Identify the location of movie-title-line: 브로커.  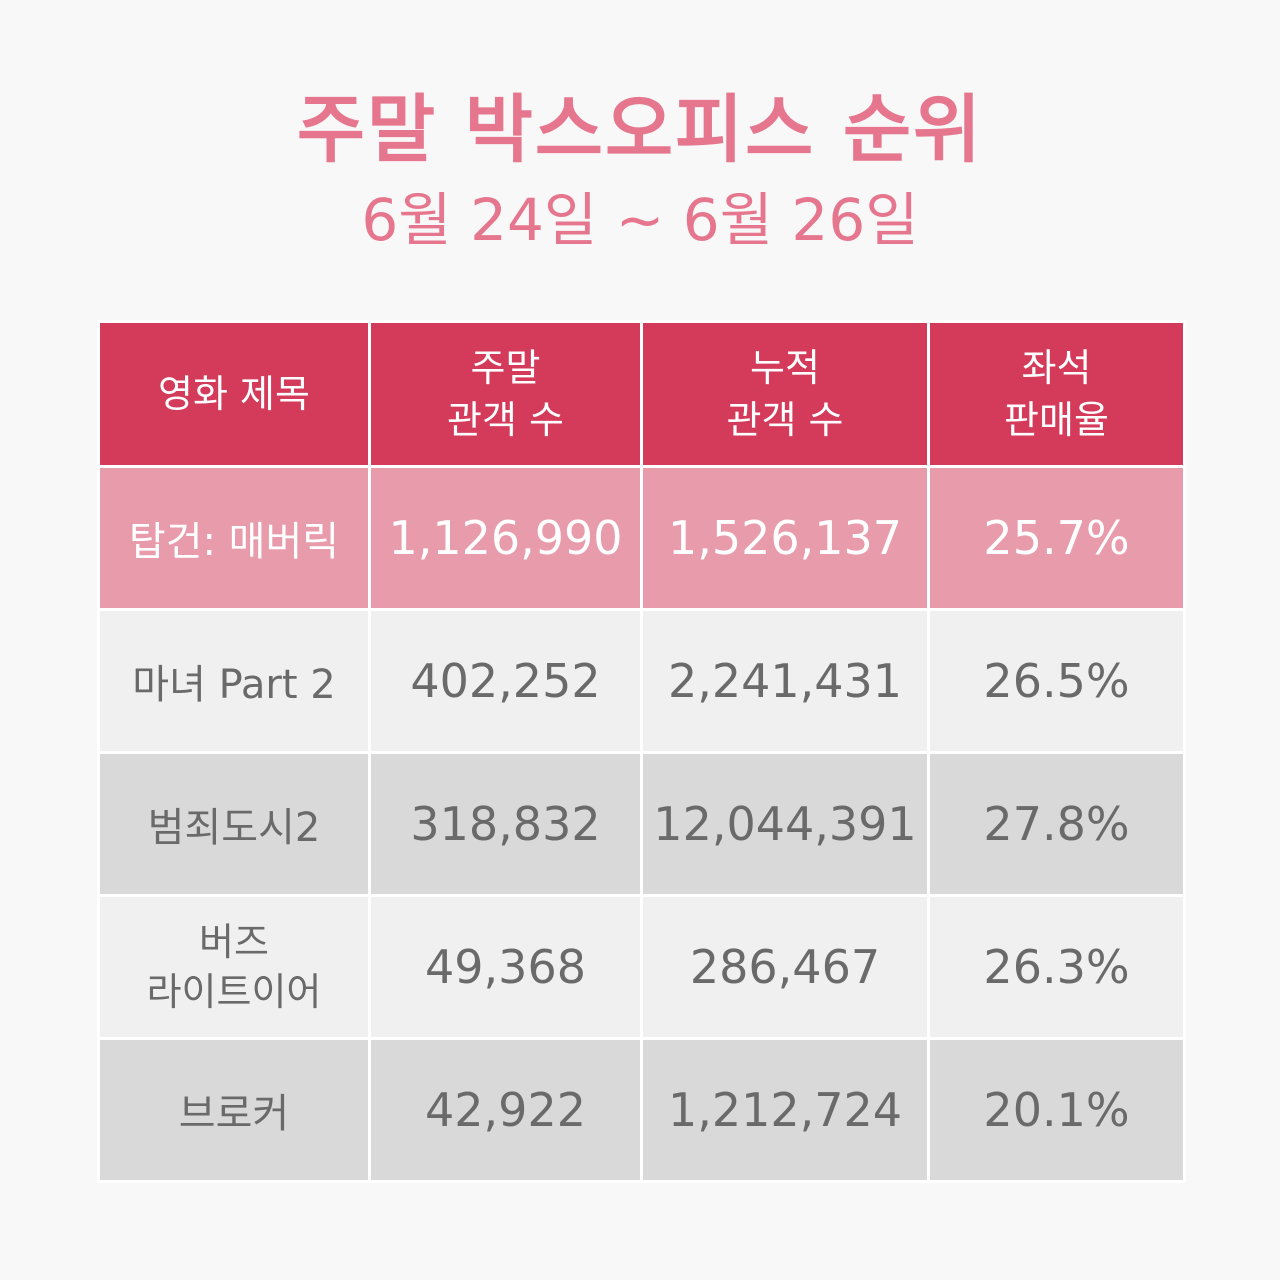
(234, 1114).